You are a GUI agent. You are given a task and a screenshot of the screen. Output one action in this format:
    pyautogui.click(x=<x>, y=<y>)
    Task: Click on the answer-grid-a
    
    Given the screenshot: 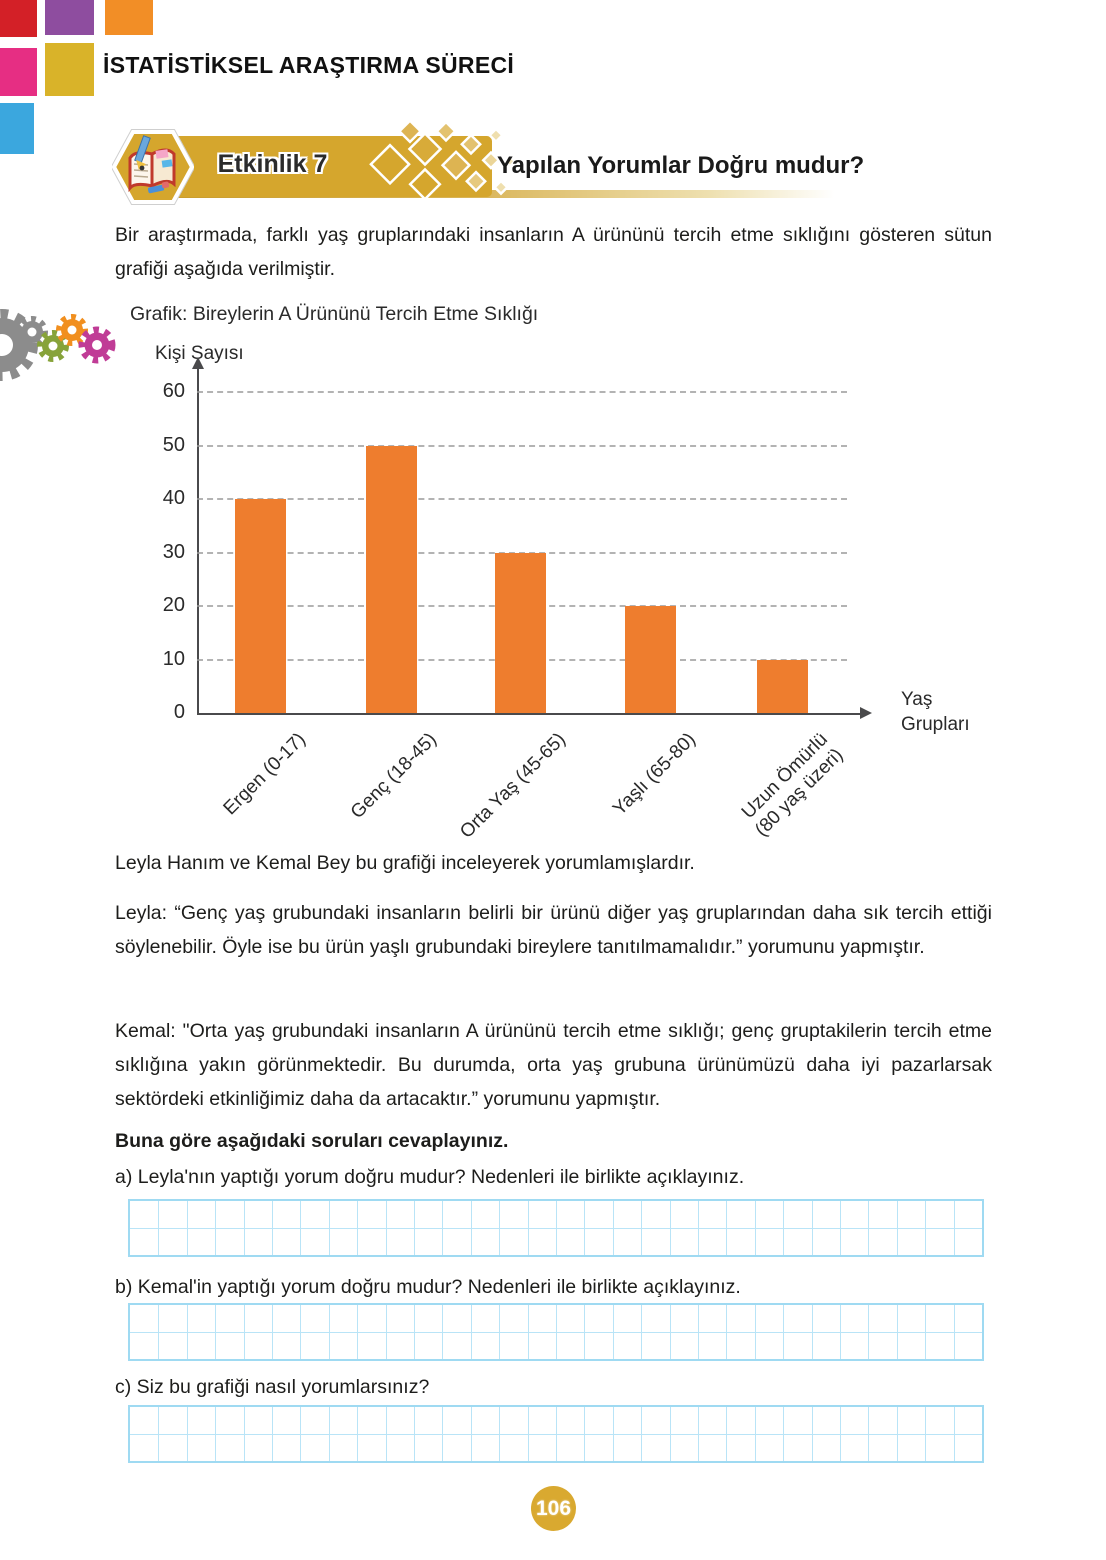 What is the action you would take?
    pyautogui.click(x=556, y=1228)
    